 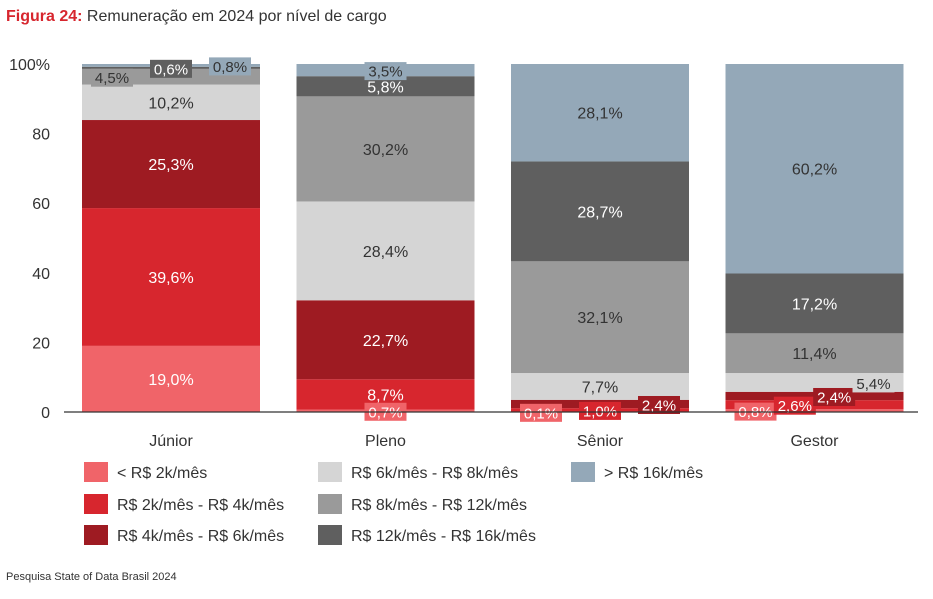 What do you see at coordinates (45, 413) in the screenshot?
I see `y-tick-label-0: 0` at bounding box center [45, 413].